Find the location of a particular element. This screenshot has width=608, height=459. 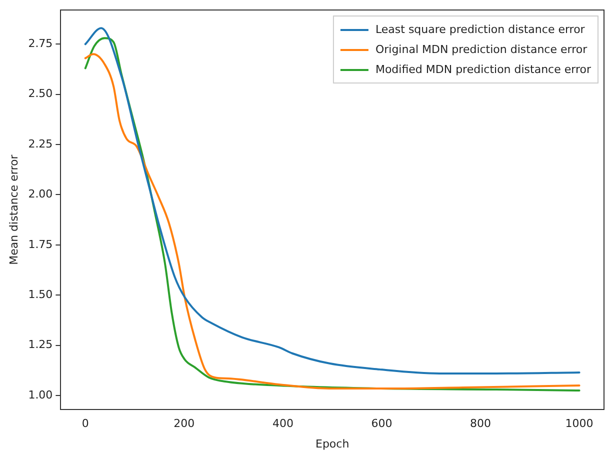

y-tick-label: 1.75 is located at coordinates (40, 244).